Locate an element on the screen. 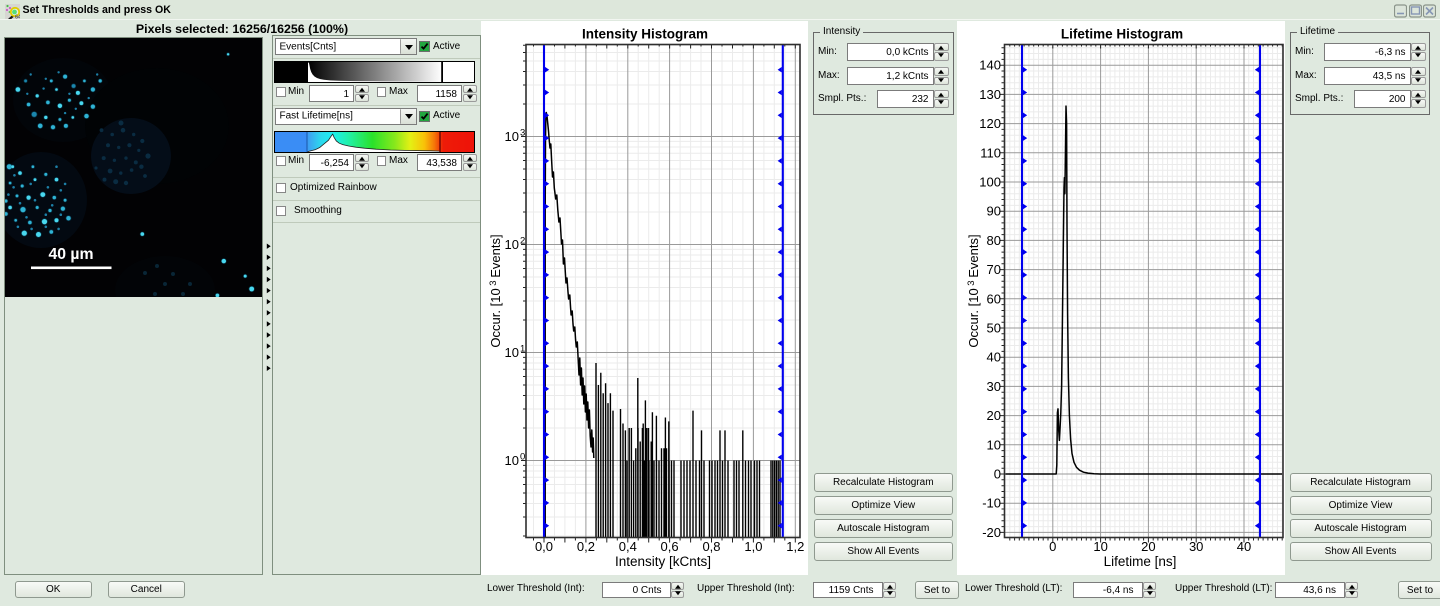 The height and width of the screenshot is (606, 1440). svg-text: 1,0 is located at coordinates (753, 546).